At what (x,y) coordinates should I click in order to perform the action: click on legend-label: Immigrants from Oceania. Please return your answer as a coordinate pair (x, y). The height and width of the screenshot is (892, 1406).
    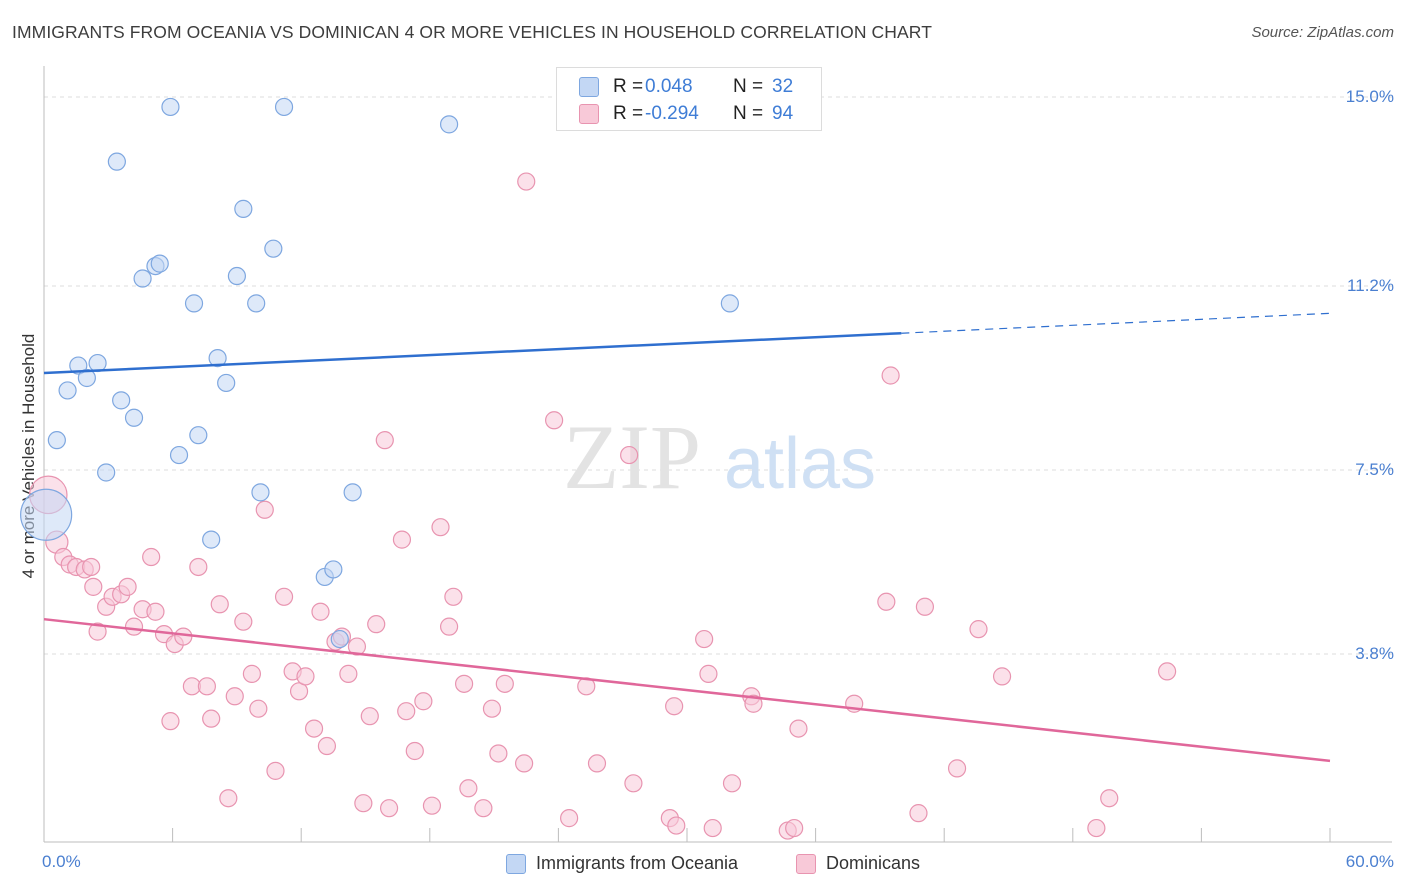
    Looking at the image, I should click on (637, 863).